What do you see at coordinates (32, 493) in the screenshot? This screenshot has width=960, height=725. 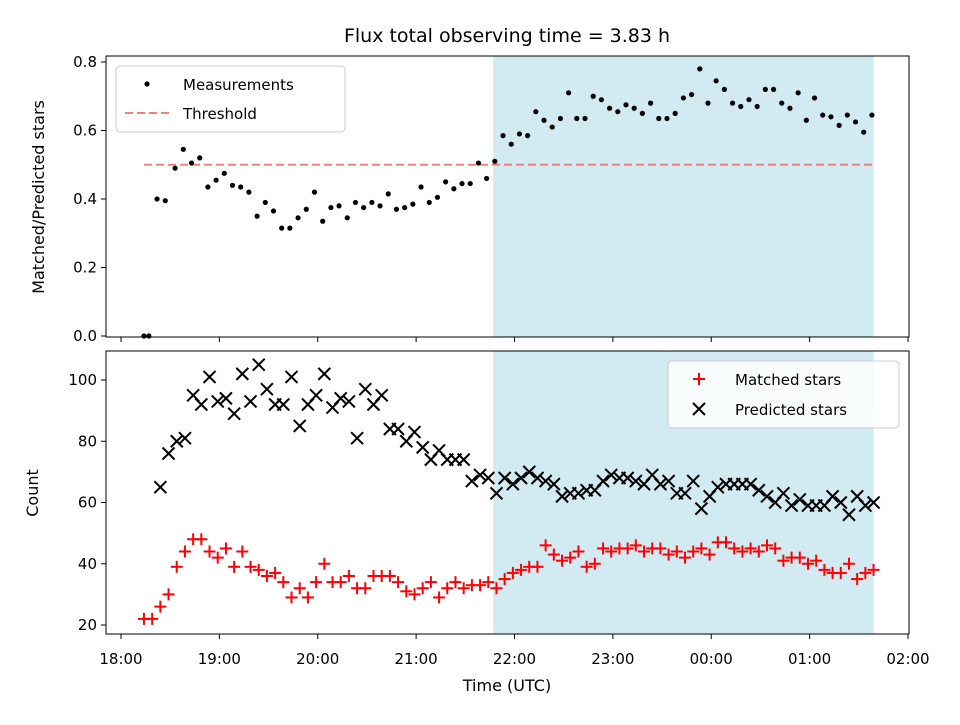 I see `bottom-y-label: Count` at bounding box center [32, 493].